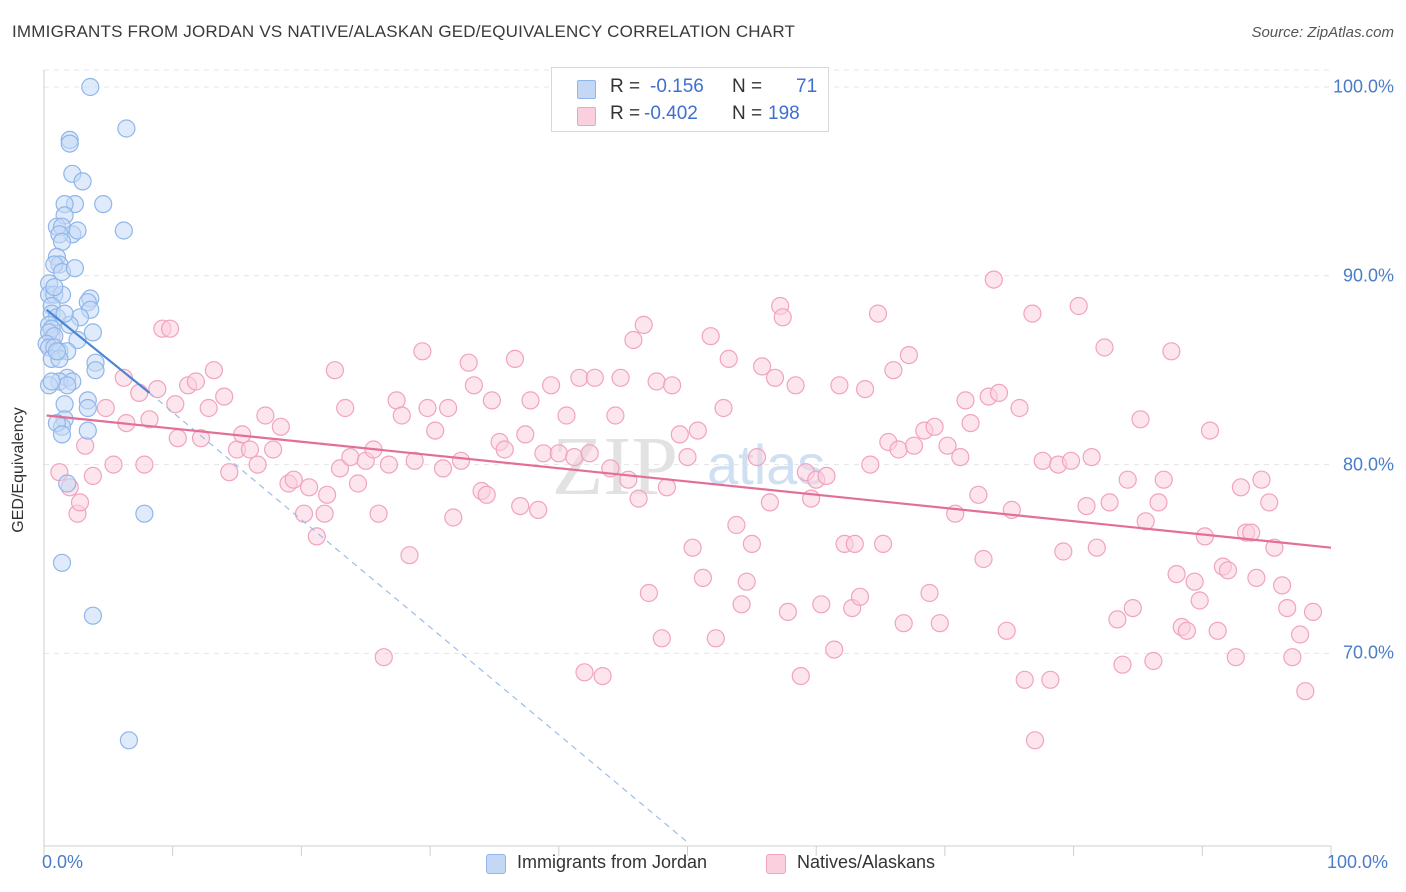 Image resolution: width=1406 pixels, height=892 pixels. What do you see at coordinates (1368, 275) in the screenshot?
I see `y-tick-label: 90.0%` at bounding box center [1368, 275].